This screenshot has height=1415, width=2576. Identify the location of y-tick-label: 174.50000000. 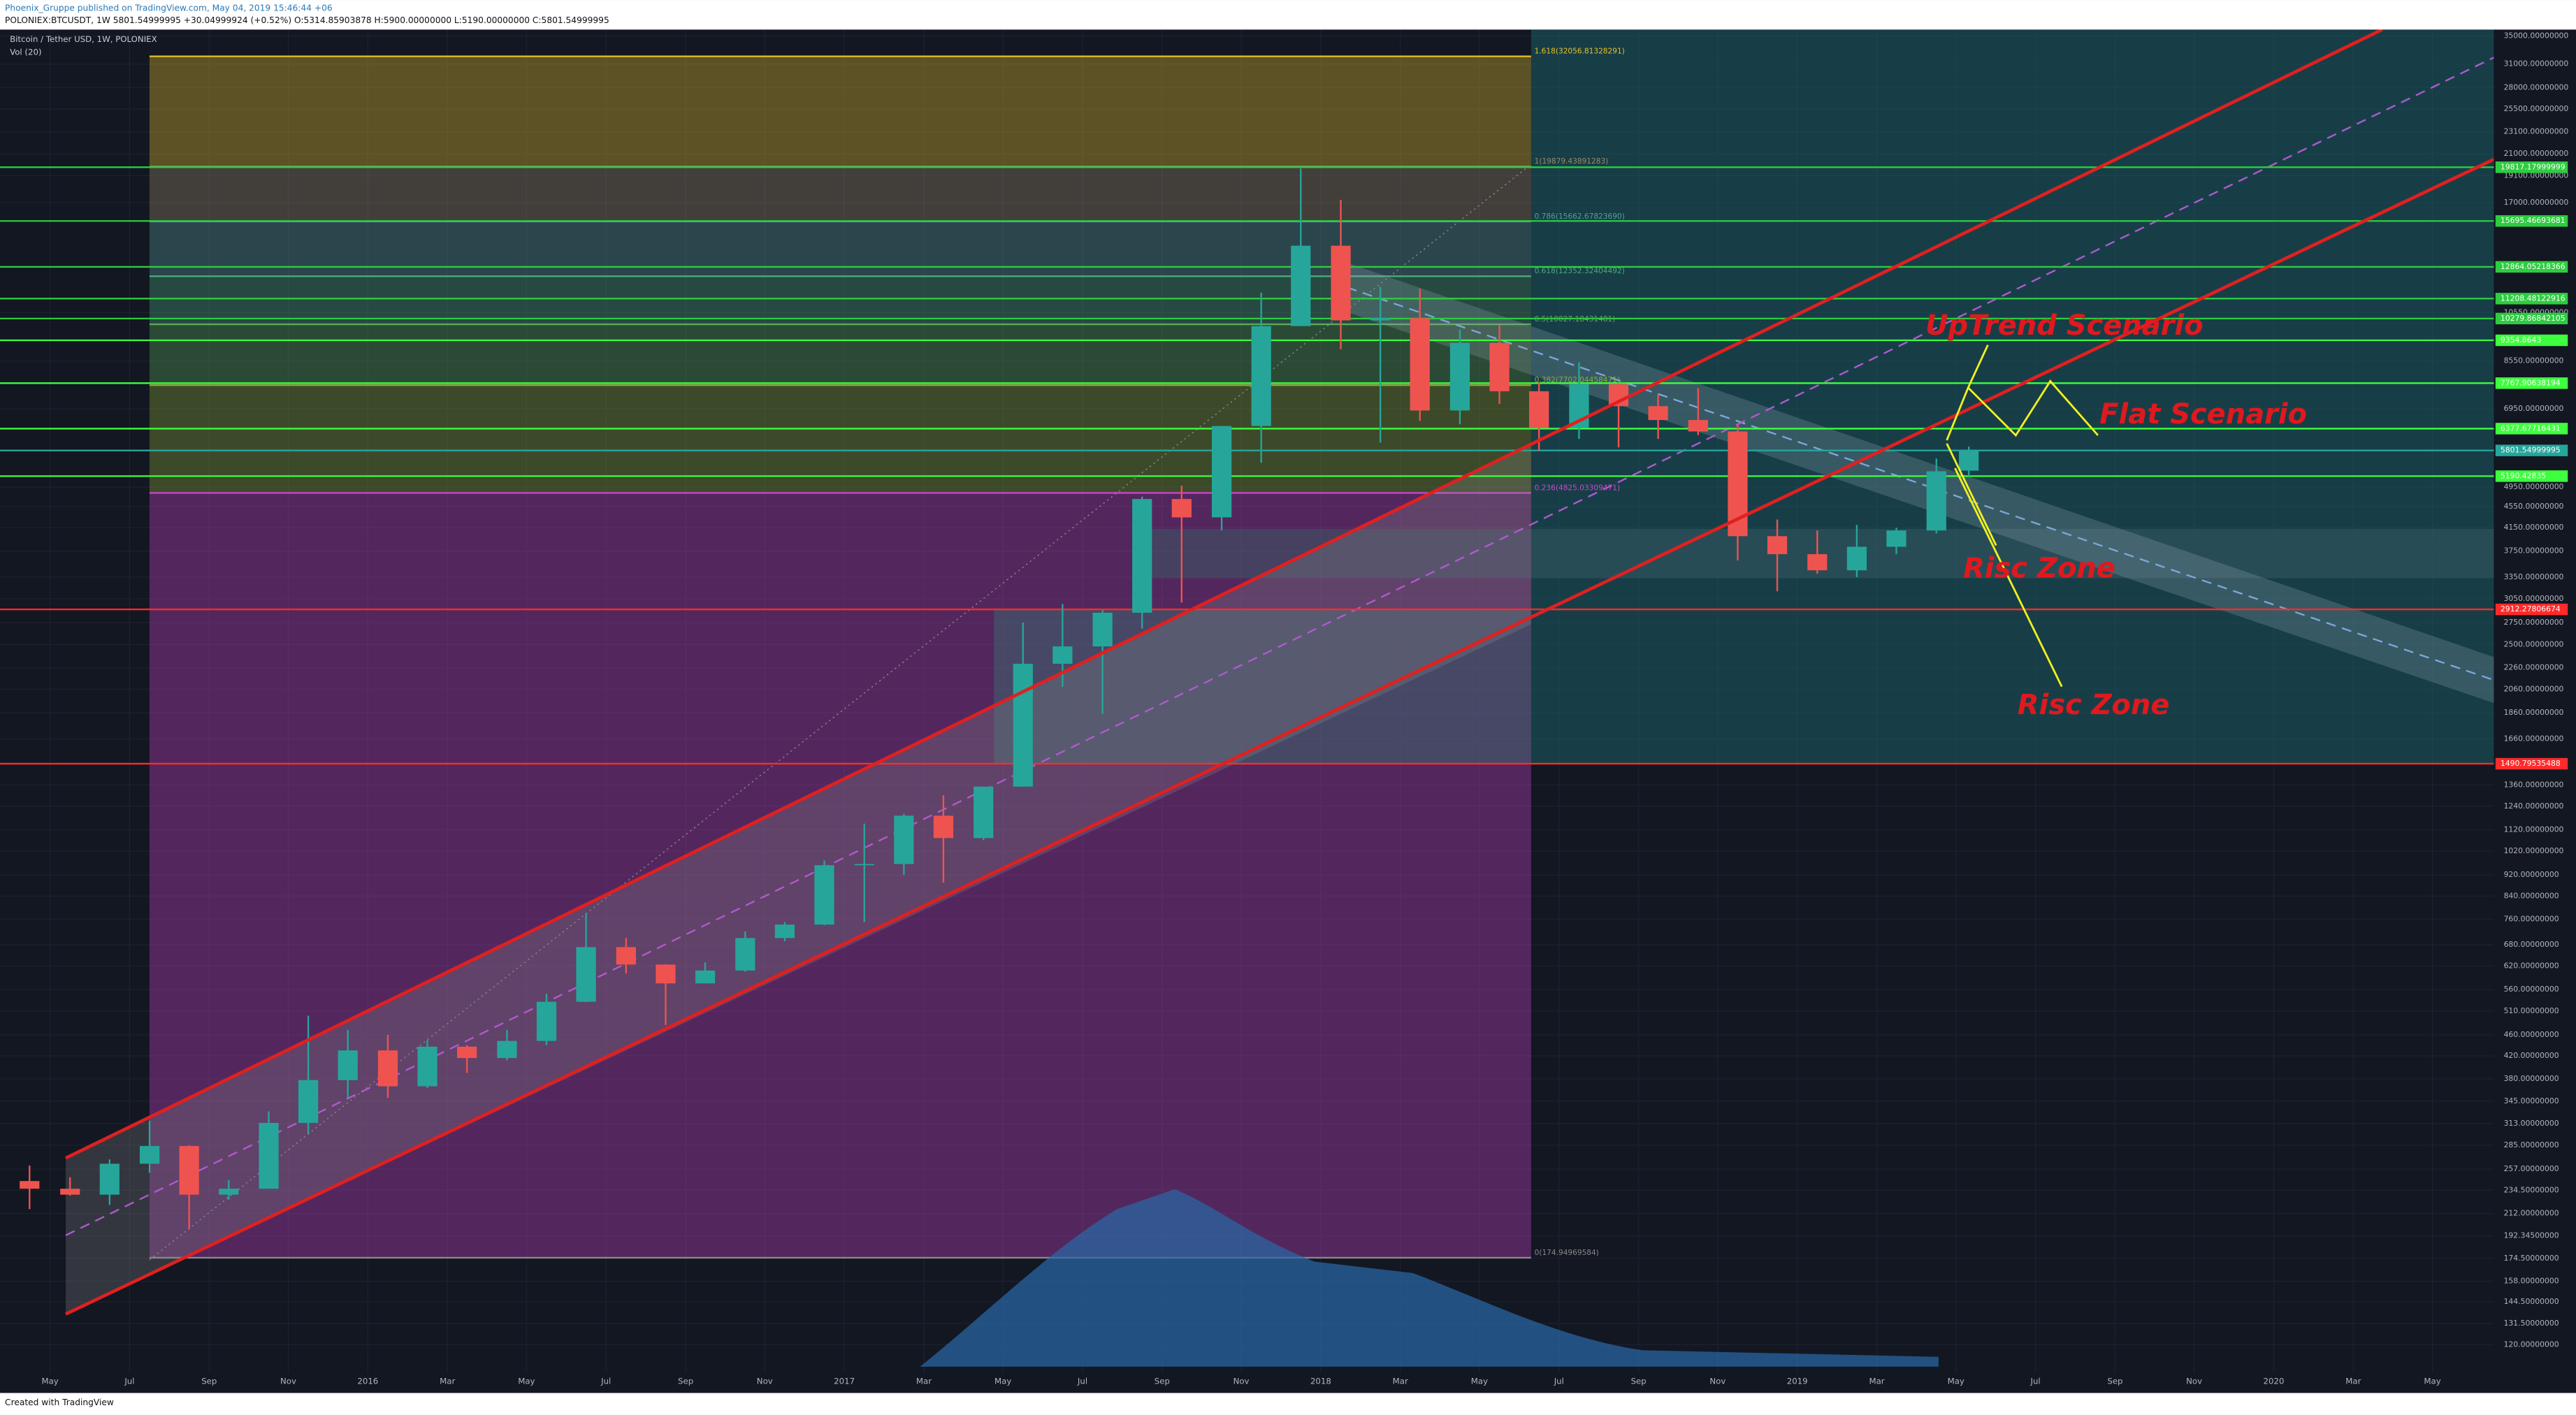
(2531, 1258).